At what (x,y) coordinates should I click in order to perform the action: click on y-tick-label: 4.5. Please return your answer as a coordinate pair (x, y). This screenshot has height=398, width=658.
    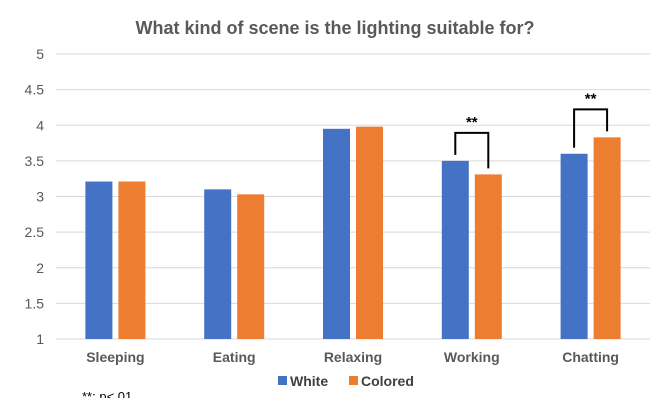
    Looking at the image, I should click on (35, 90).